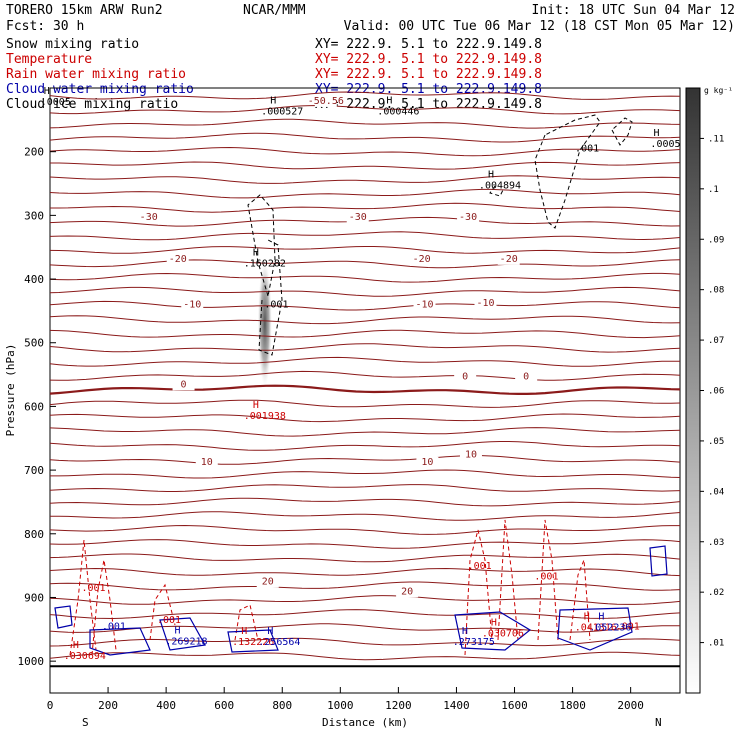 This screenshot has height=744, width=740. Describe the element at coordinates (716, 644) in the screenshot. I see `colorbar-tick-label: .01` at that location.